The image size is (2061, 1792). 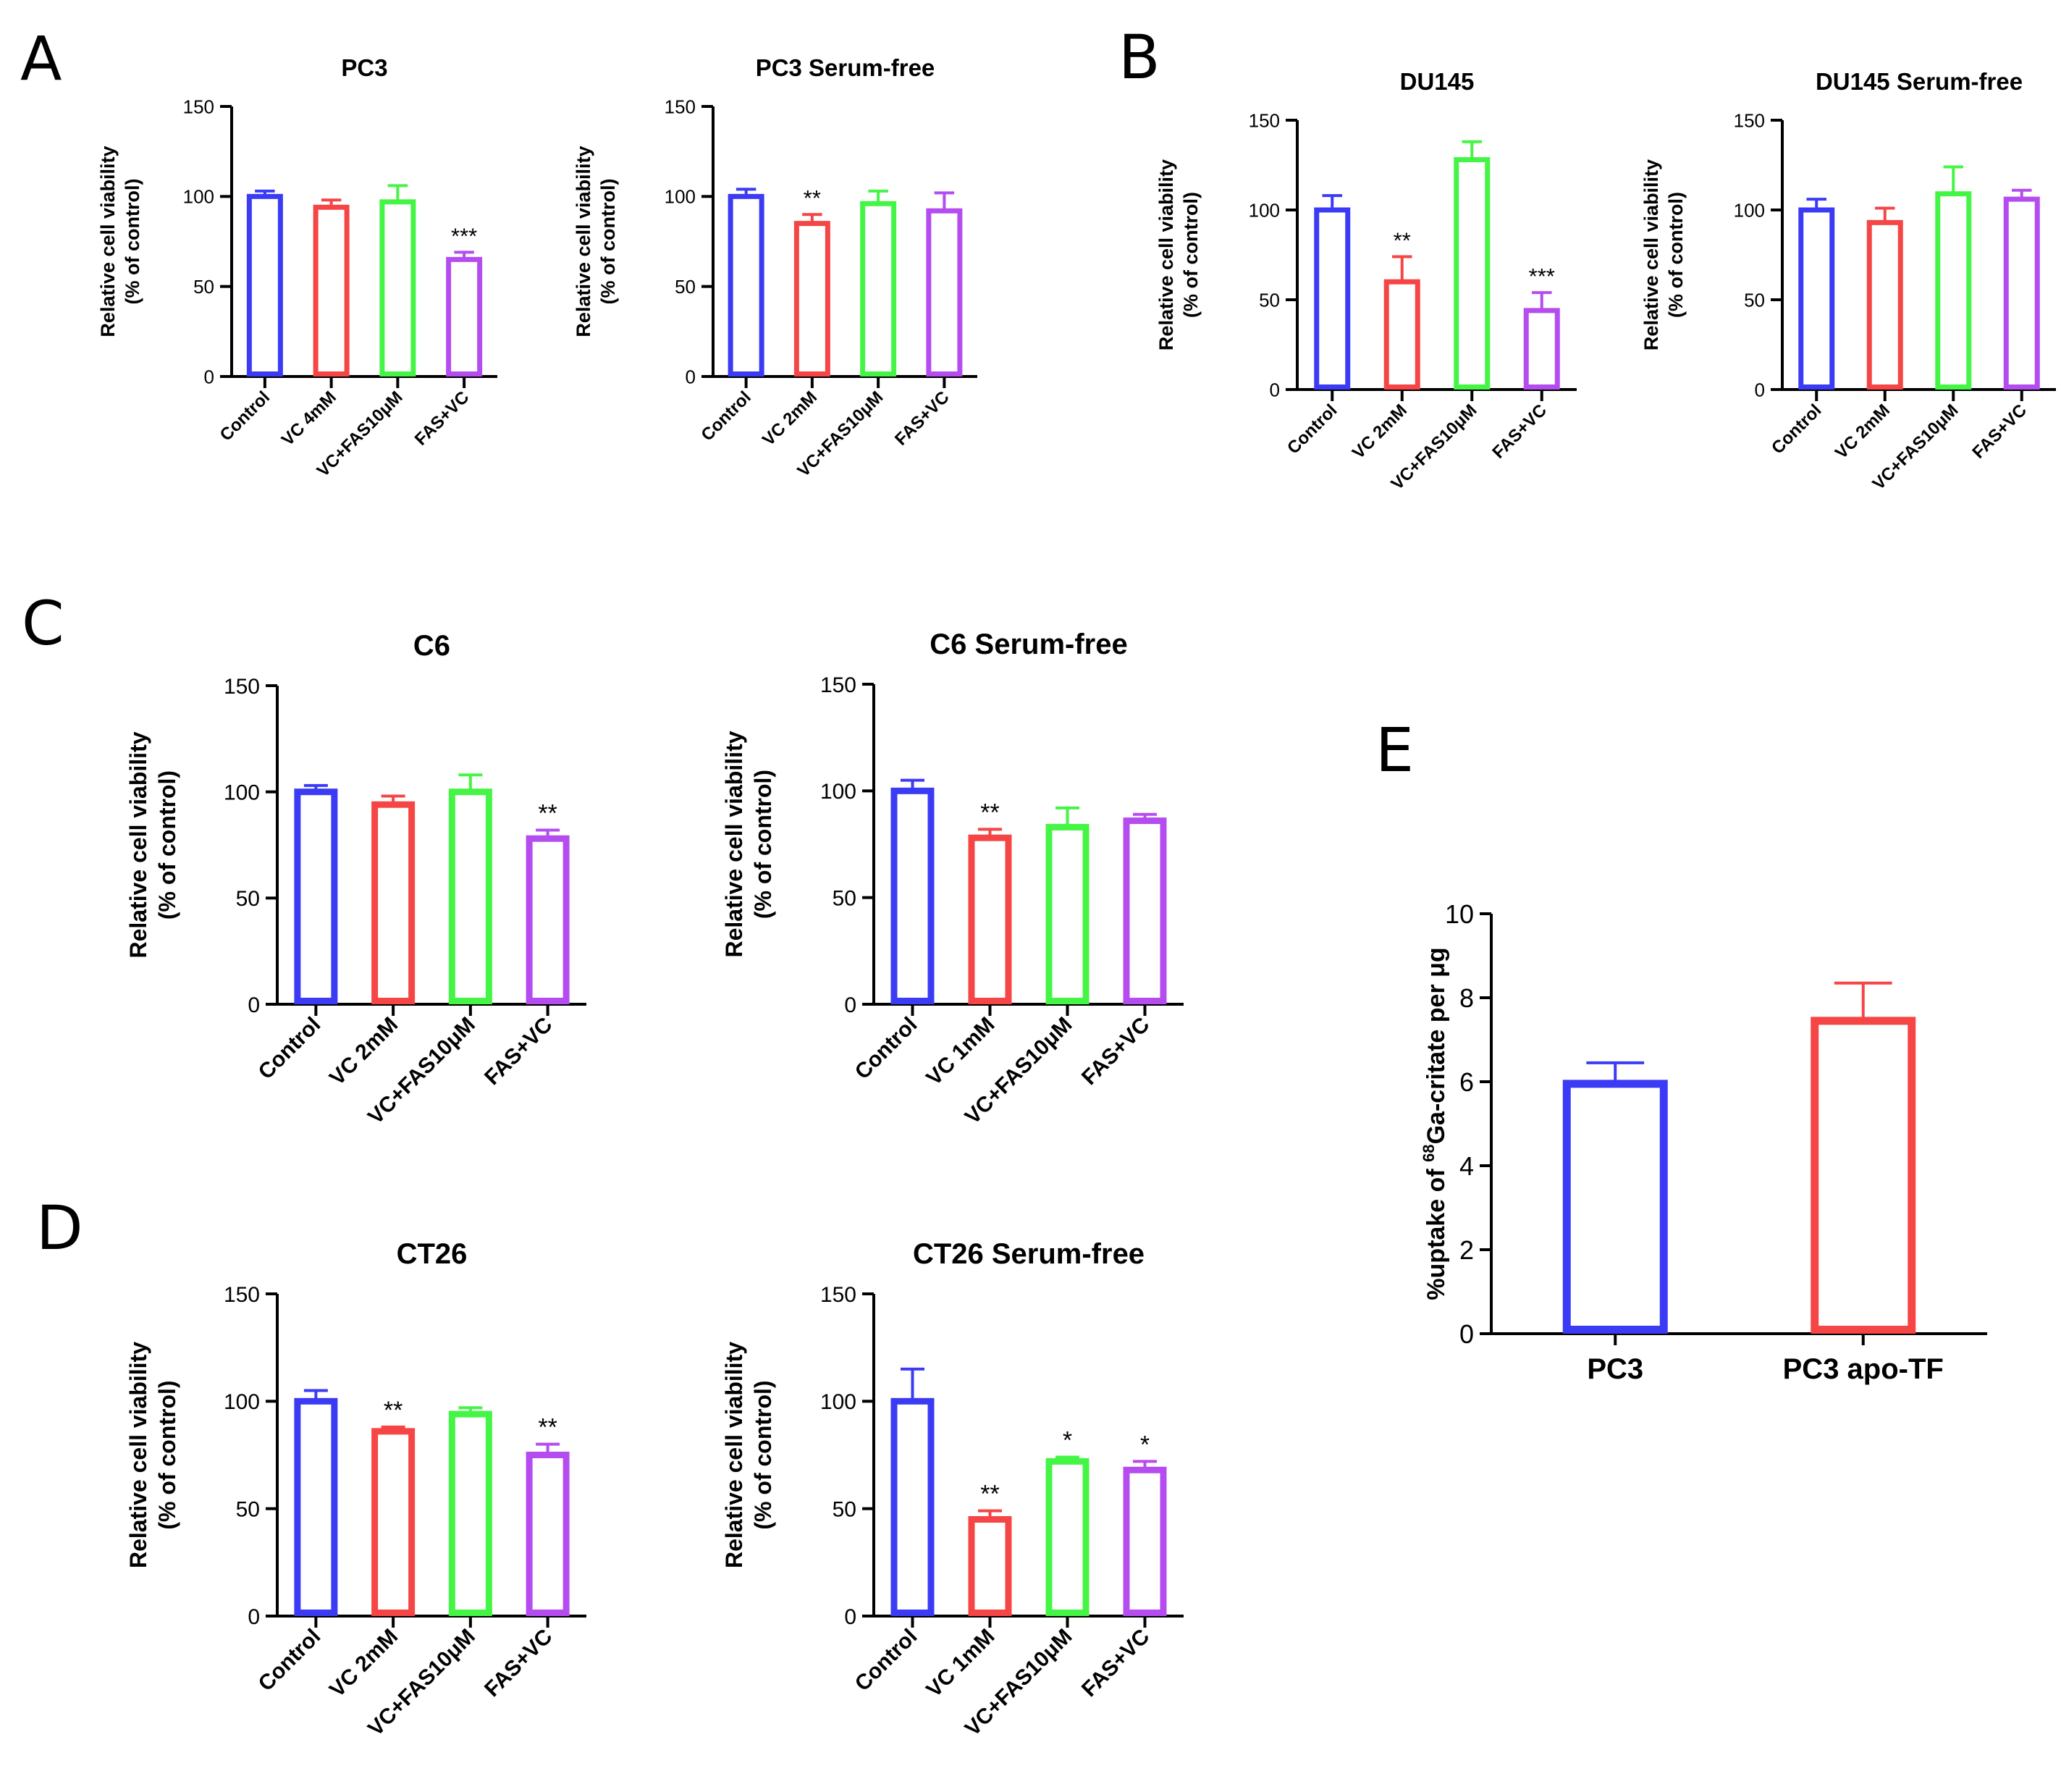 I want to click on y-tick-label: 8, so click(x=1466, y=998).